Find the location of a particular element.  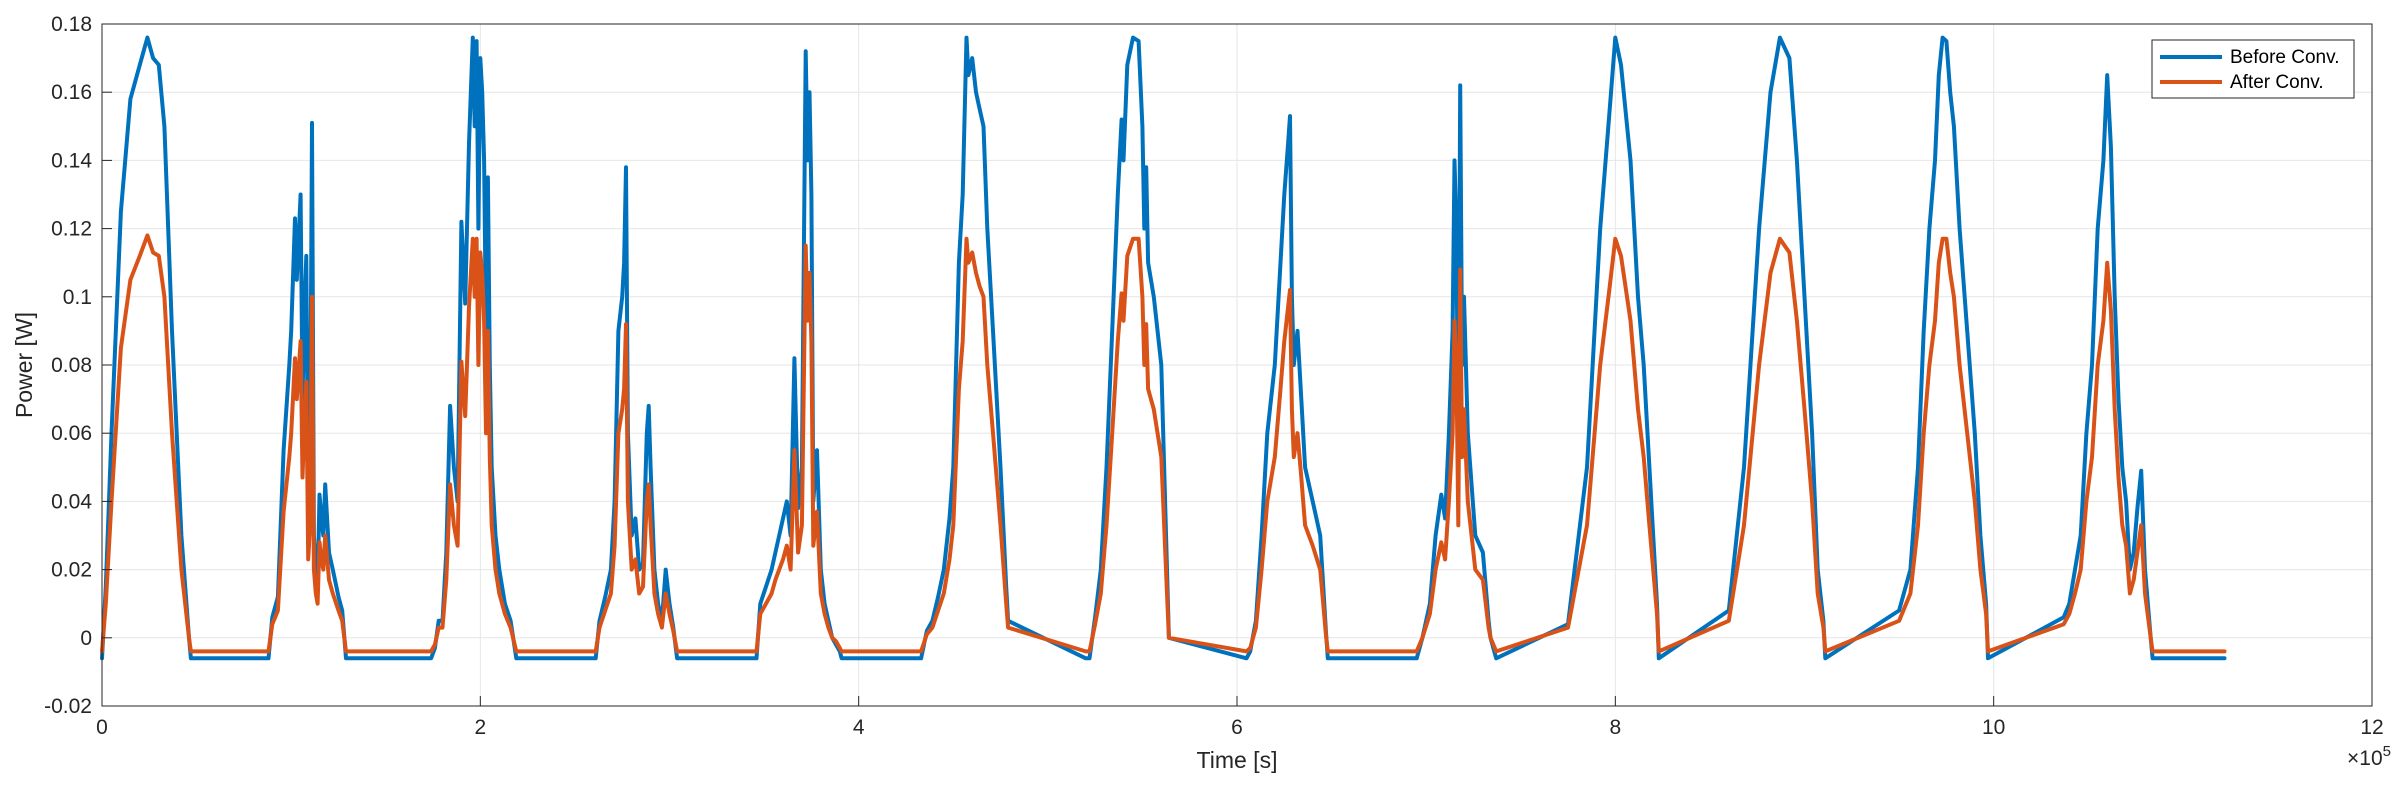

y-tick-label: 0.08 is located at coordinates (71, 365).